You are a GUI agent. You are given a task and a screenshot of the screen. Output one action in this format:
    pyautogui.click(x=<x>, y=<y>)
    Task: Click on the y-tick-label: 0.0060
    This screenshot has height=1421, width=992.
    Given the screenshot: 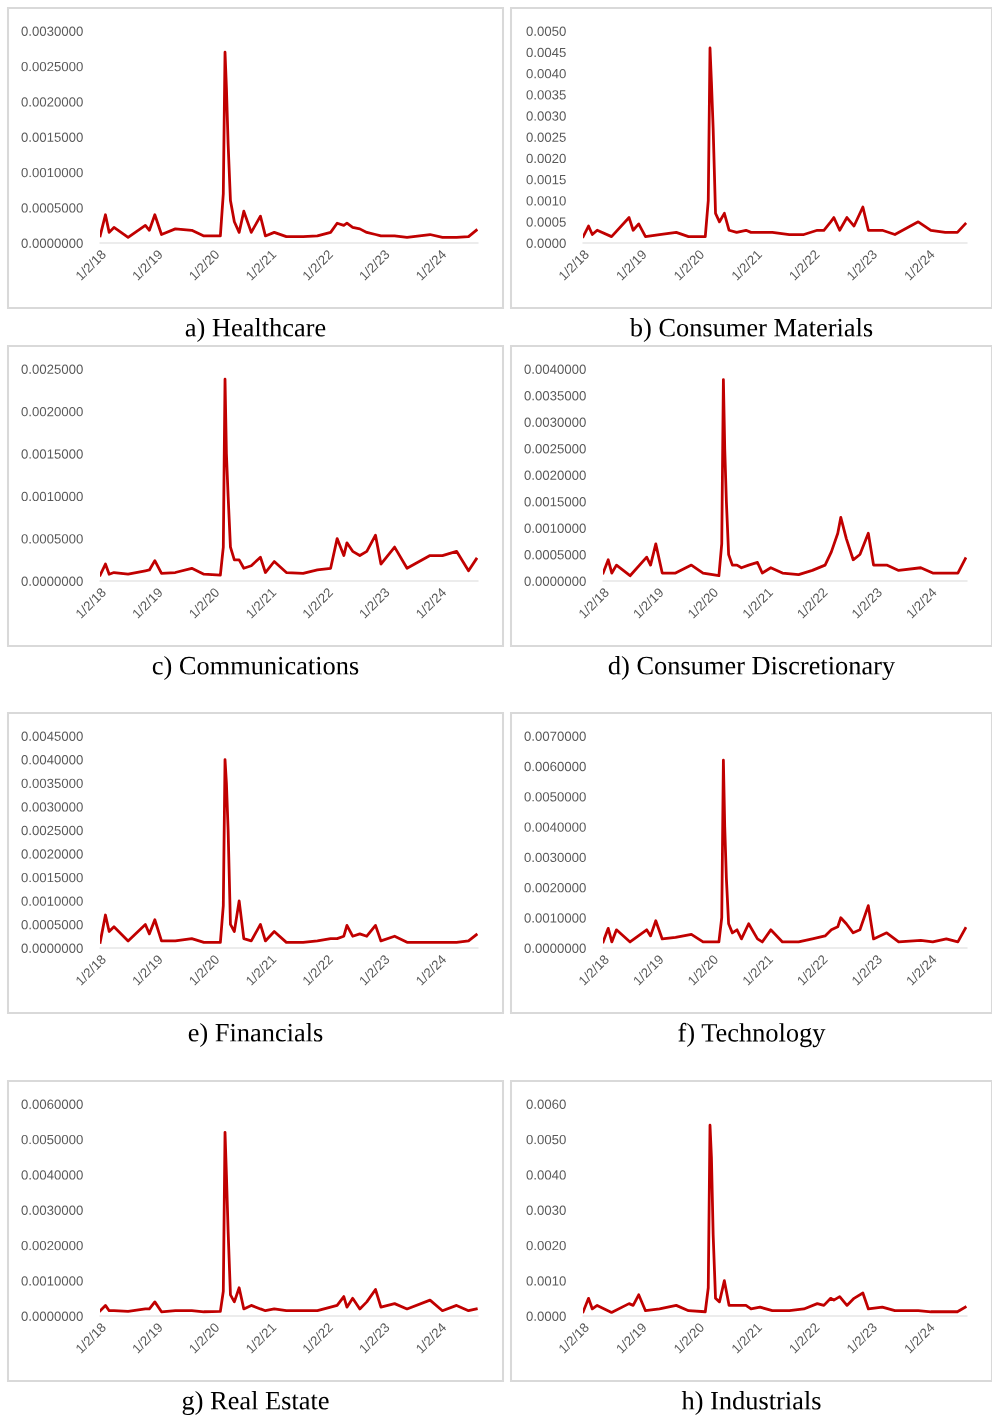 What is the action you would take?
    pyautogui.click(x=546, y=1104)
    